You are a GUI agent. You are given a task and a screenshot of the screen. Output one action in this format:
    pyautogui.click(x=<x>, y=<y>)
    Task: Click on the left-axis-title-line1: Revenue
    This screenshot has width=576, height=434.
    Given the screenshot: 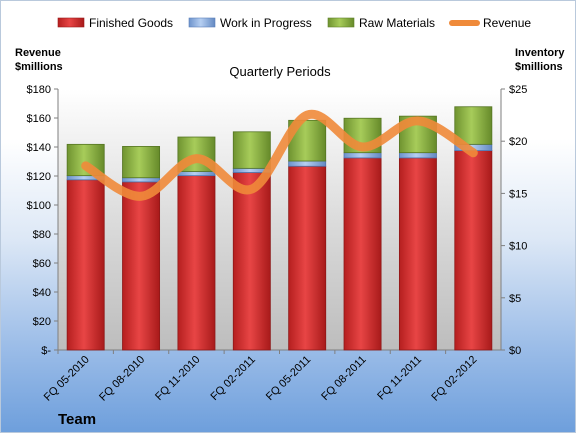 What is the action you would take?
    pyautogui.click(x=38, y=53)
    